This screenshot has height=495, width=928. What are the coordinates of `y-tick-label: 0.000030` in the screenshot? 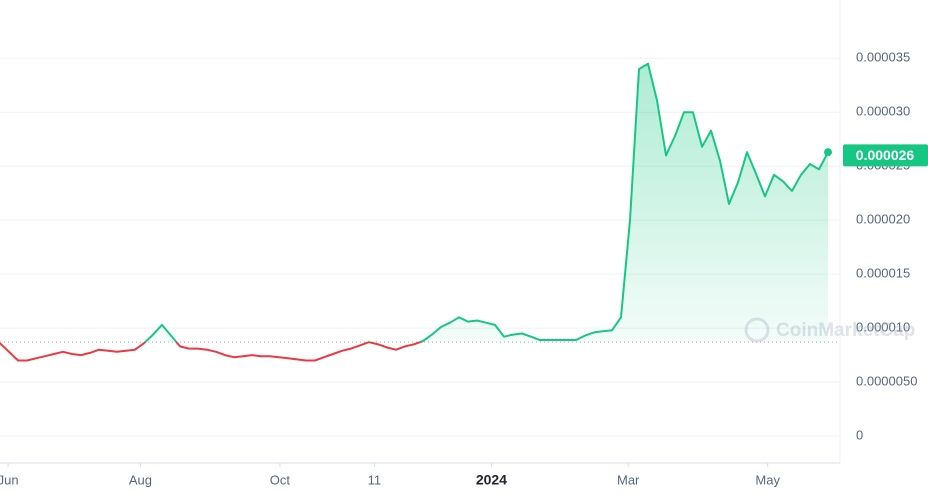 It's located at (883, 111).